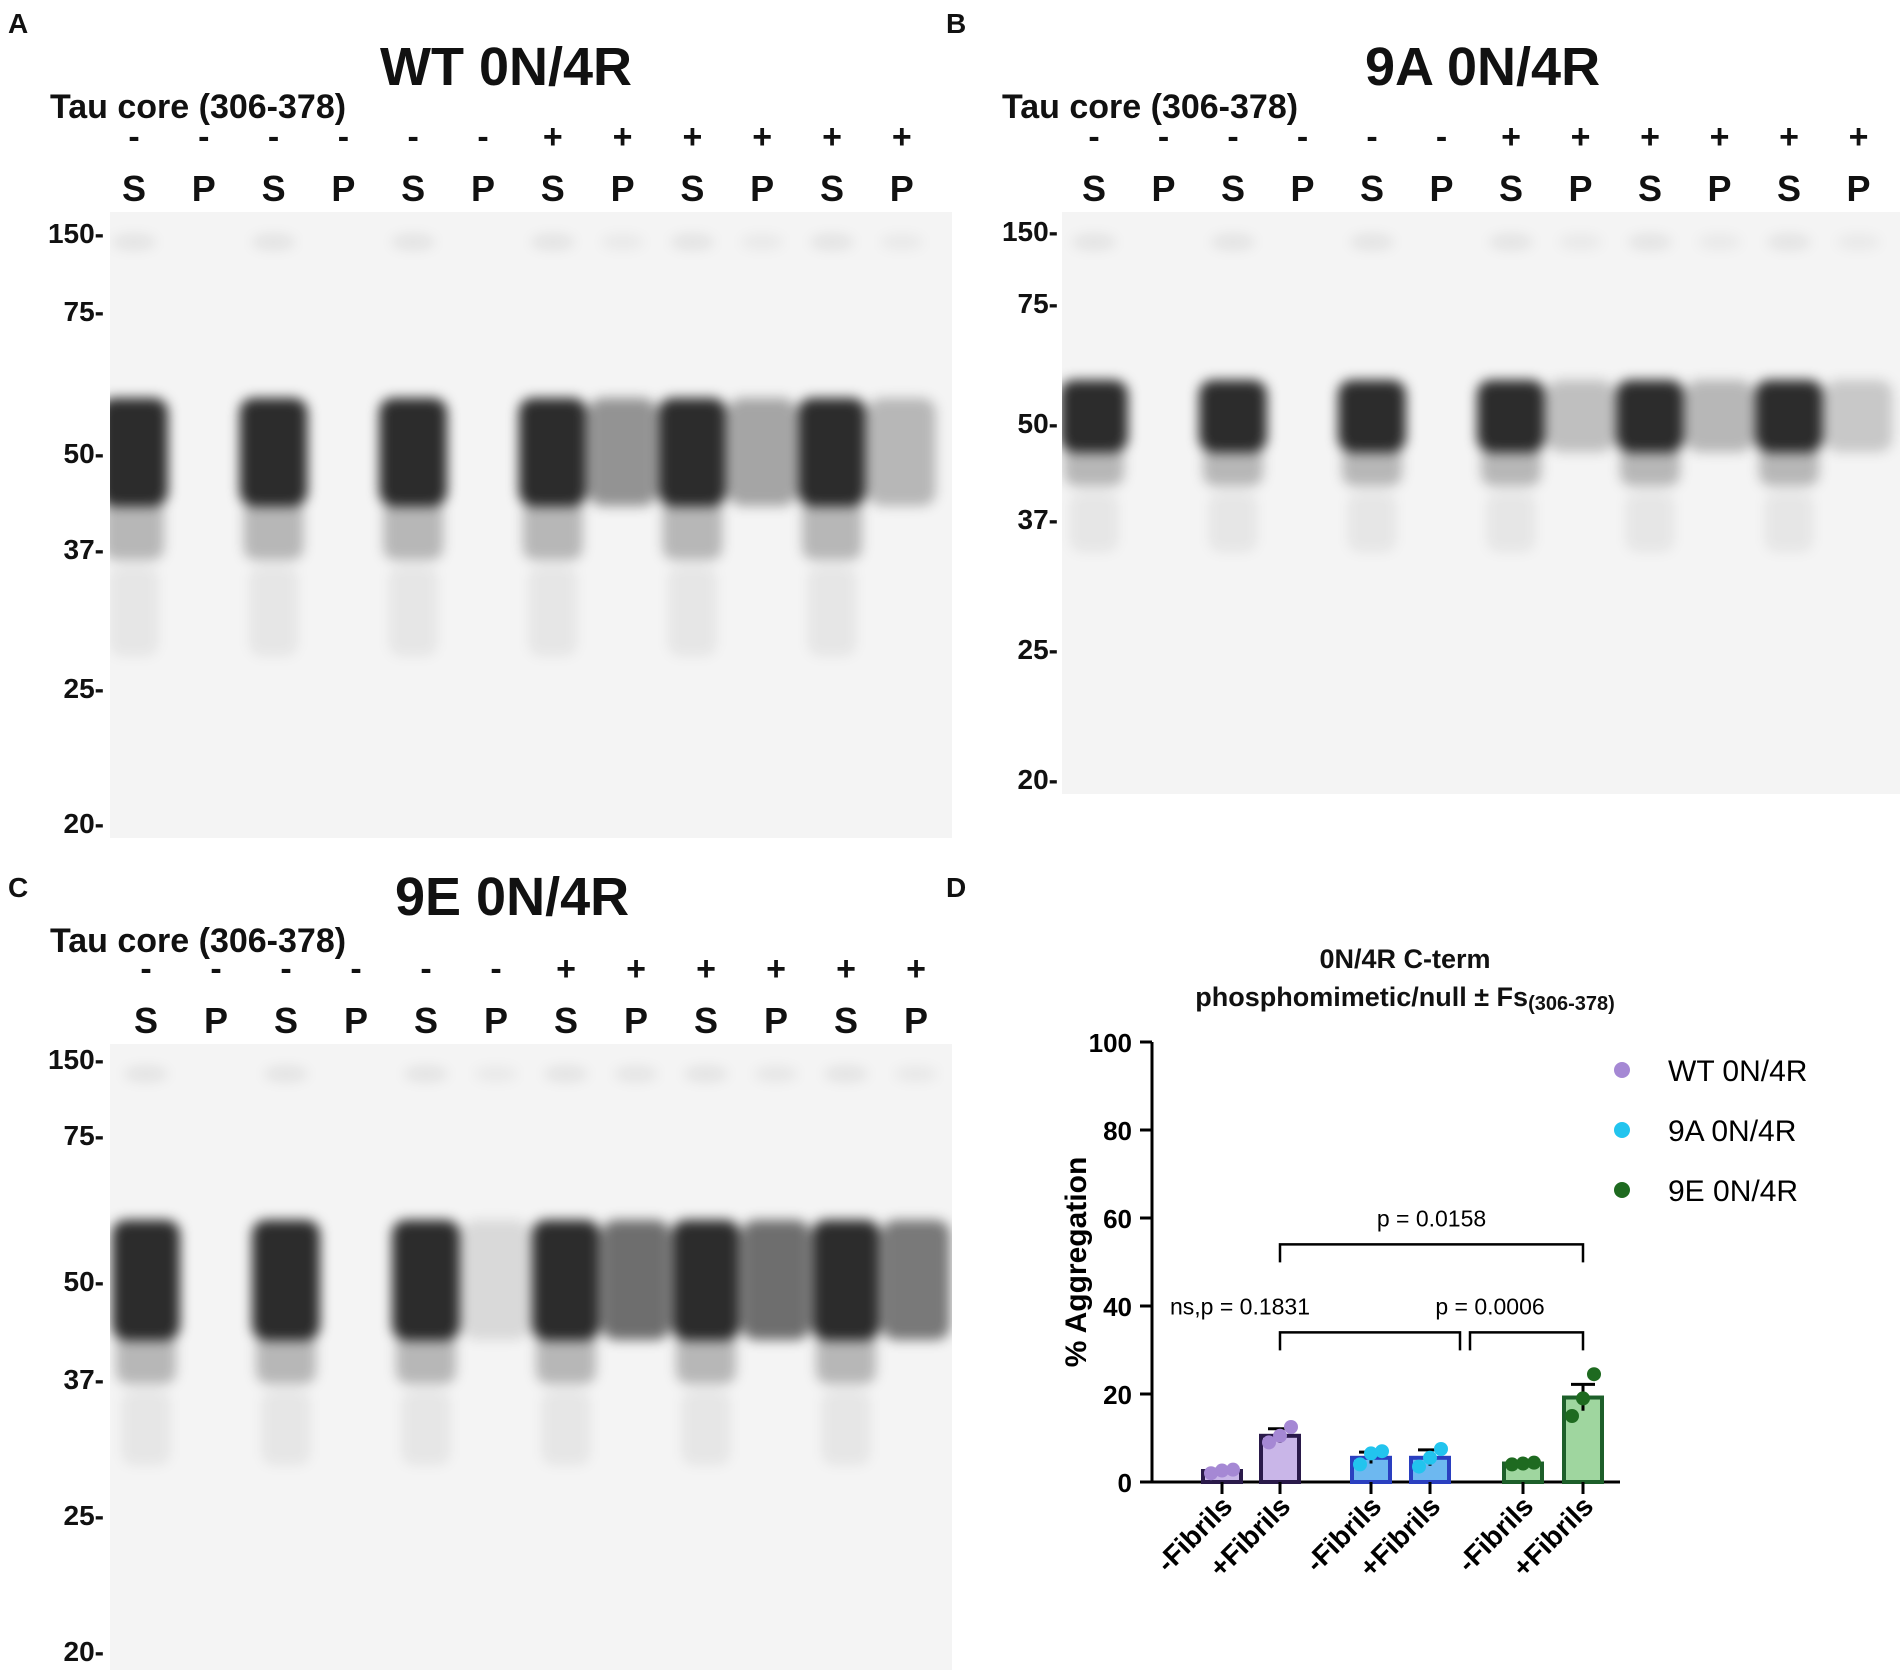 This screenshot has width=1901, height=1670. What do you see at coordinates (1372, 137) in the screenshot?
I see `lane-sign-5: -` at bounding box center [1372, 137].